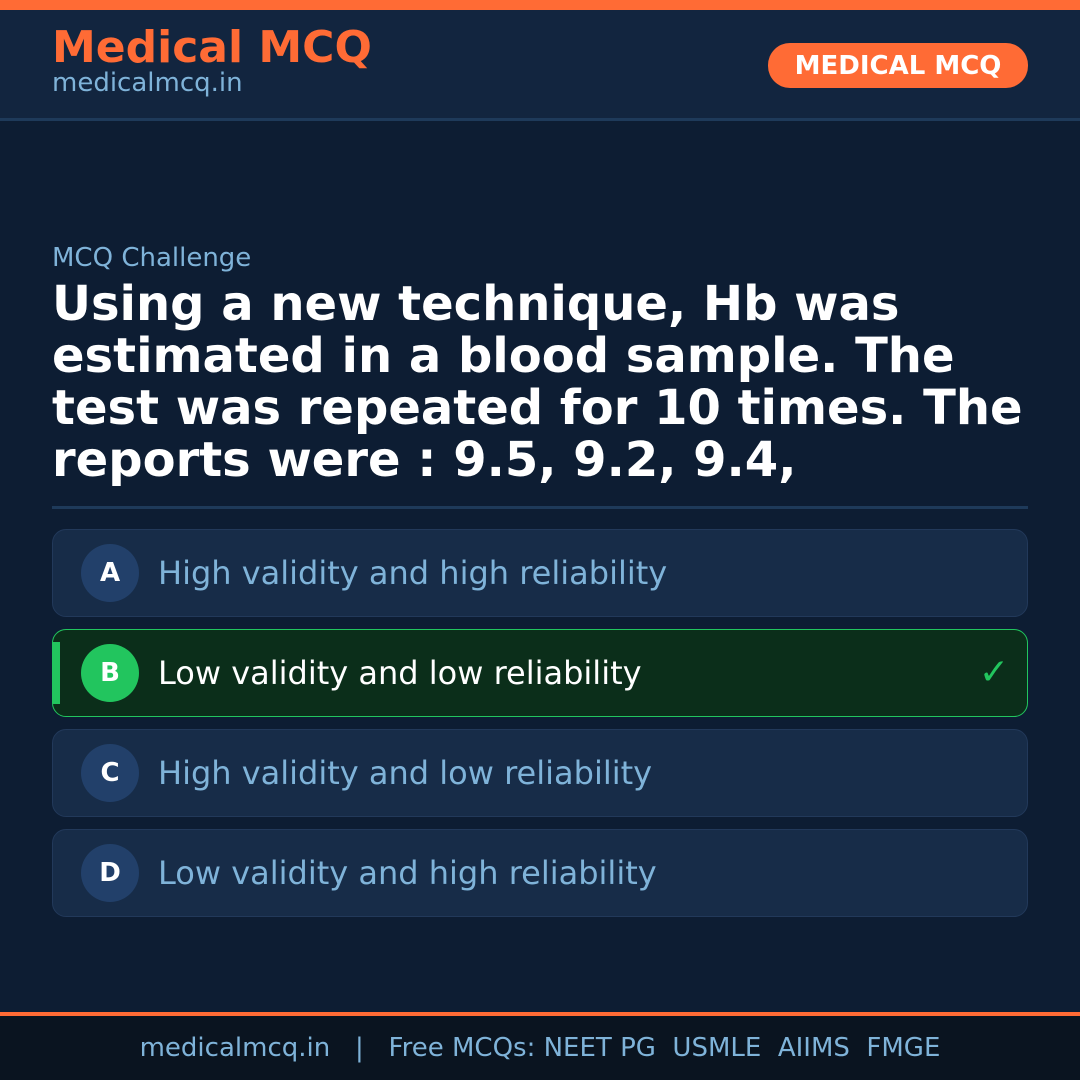 This screenshot has width=1080, height=1080. What do you see at coordinates (110, 673) in the screenshot?
I see `option-letter: B` at bounding box center [110, 673].